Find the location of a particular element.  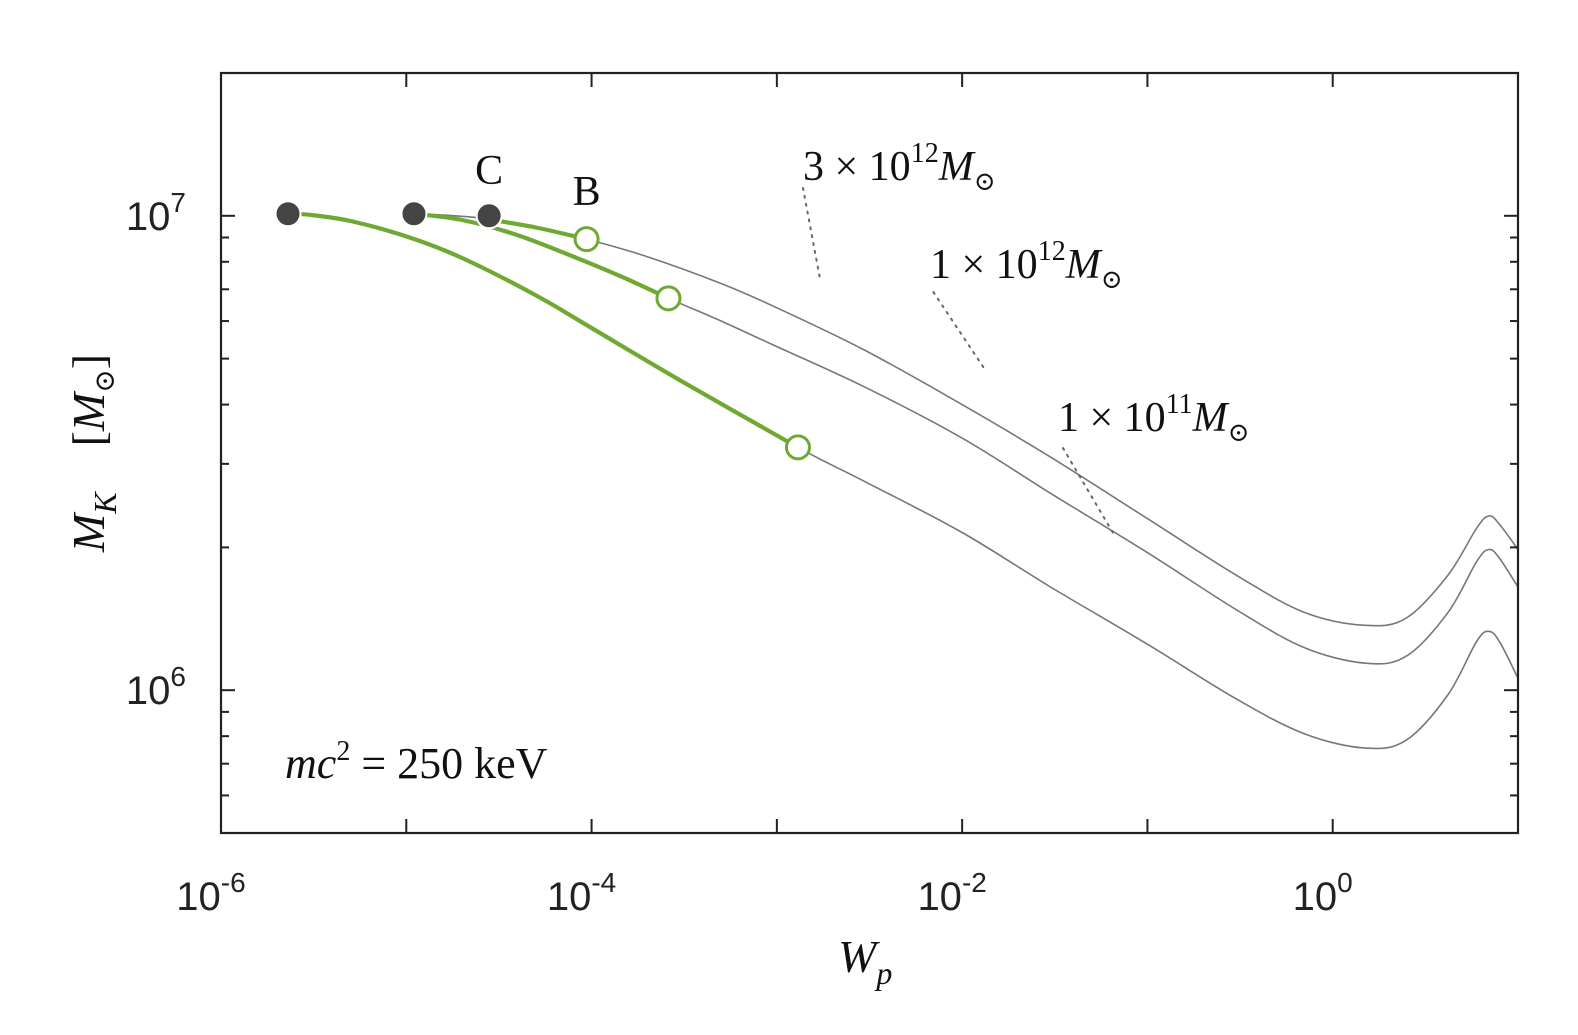

x-tick-label: 10⁻⁴ is located at coordinates (581, 893).